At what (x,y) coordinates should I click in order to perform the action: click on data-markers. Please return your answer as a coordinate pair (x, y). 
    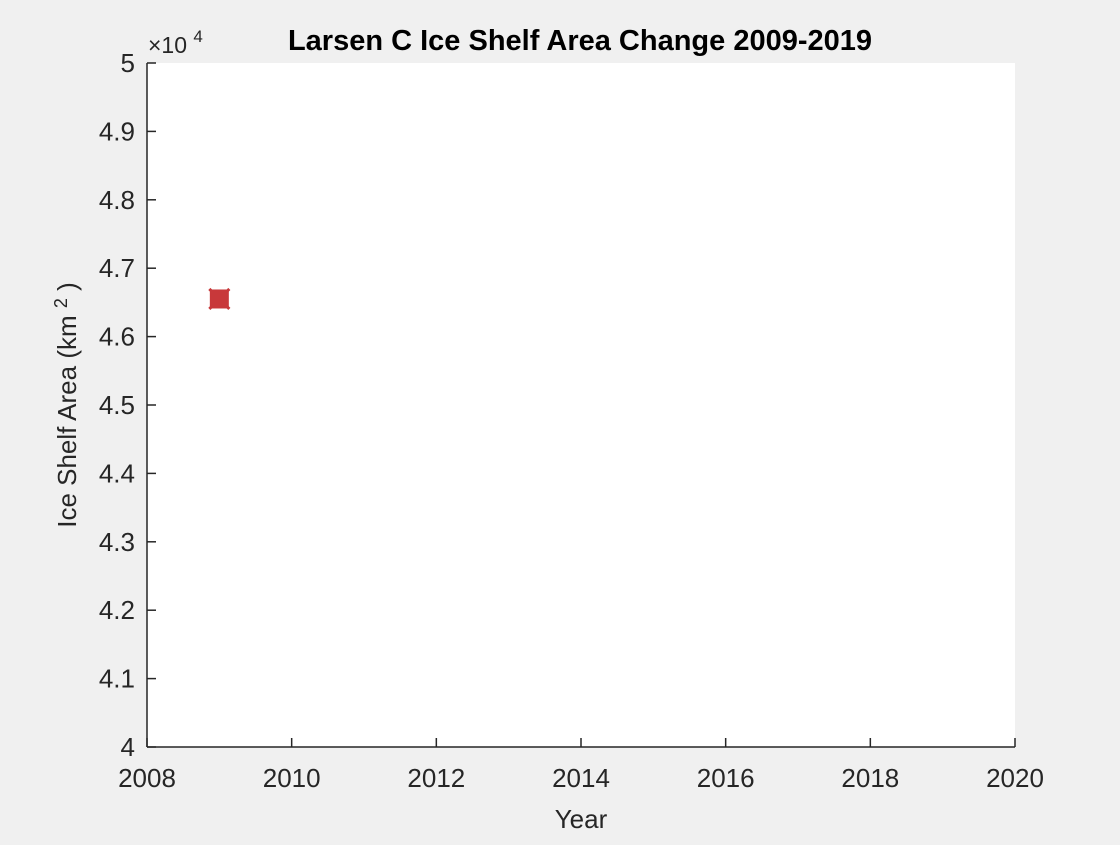
    Looking at the image, I should click on (219, 299).